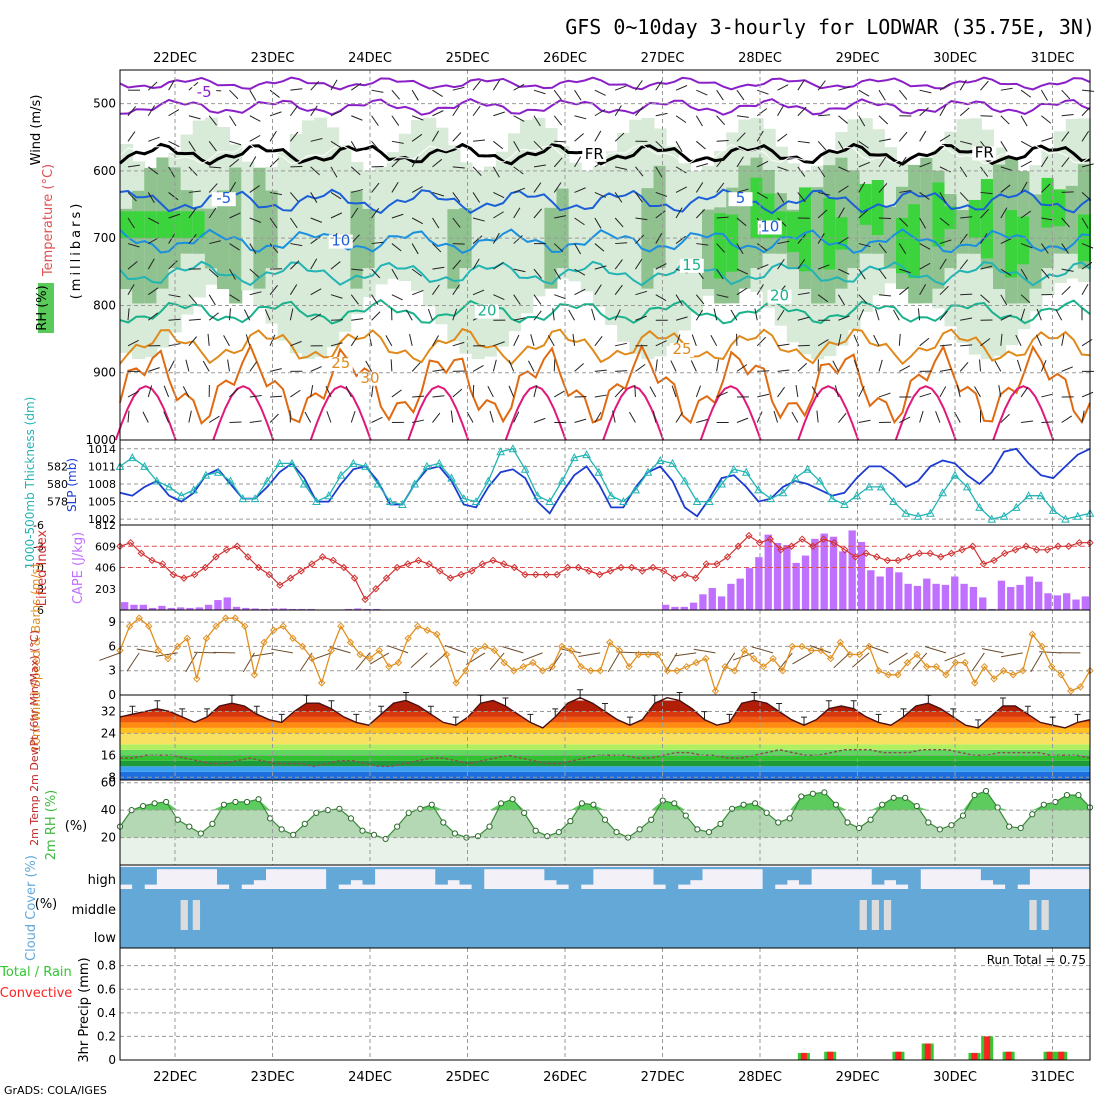 The height and width of the screenshot is (1100, 1100). Describe the element at coordinates (984, 153) in the screenshot. I see `isotherm-label-bg` at that location.